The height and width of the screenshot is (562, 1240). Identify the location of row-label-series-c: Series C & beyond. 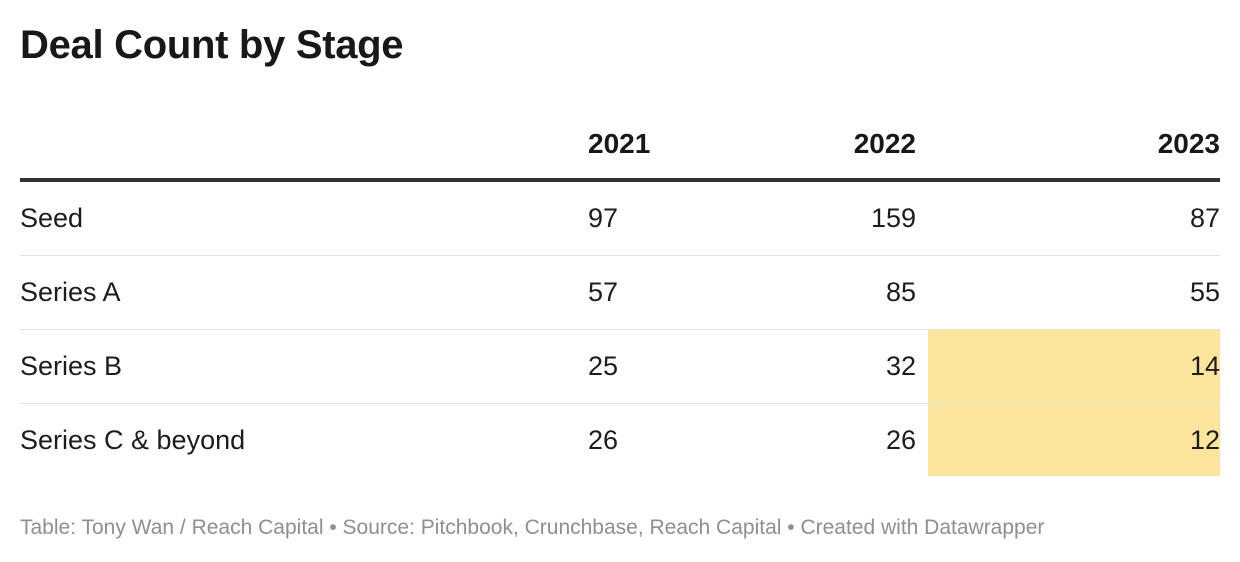
(133, 440).